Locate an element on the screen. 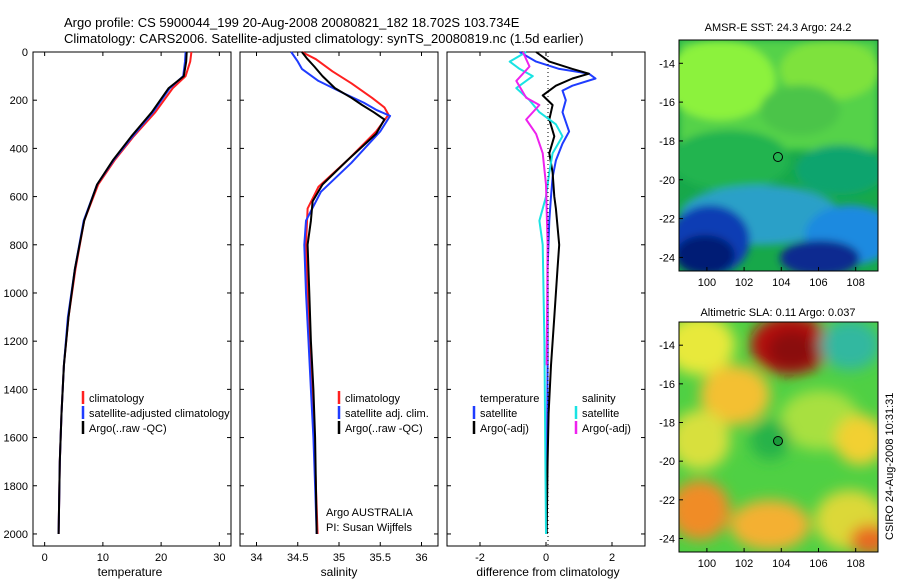 The width and height of the screenshot is (900, 580). legend-temperature-argo: Argo(-adj) is located at coordinates (504, 429).